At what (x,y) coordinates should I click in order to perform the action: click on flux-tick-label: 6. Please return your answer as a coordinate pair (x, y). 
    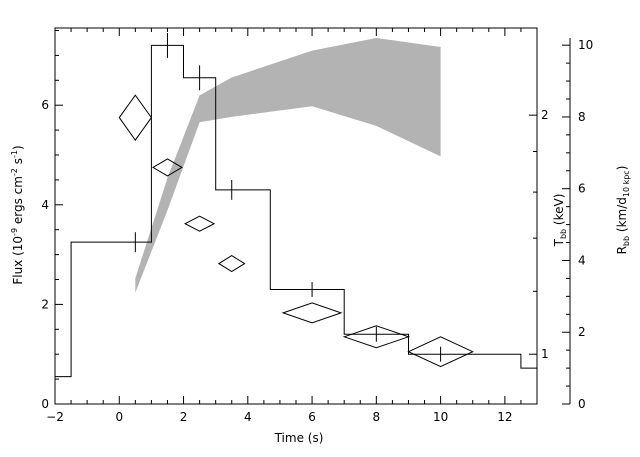
    Looking at the image, I should click on (45, 105).